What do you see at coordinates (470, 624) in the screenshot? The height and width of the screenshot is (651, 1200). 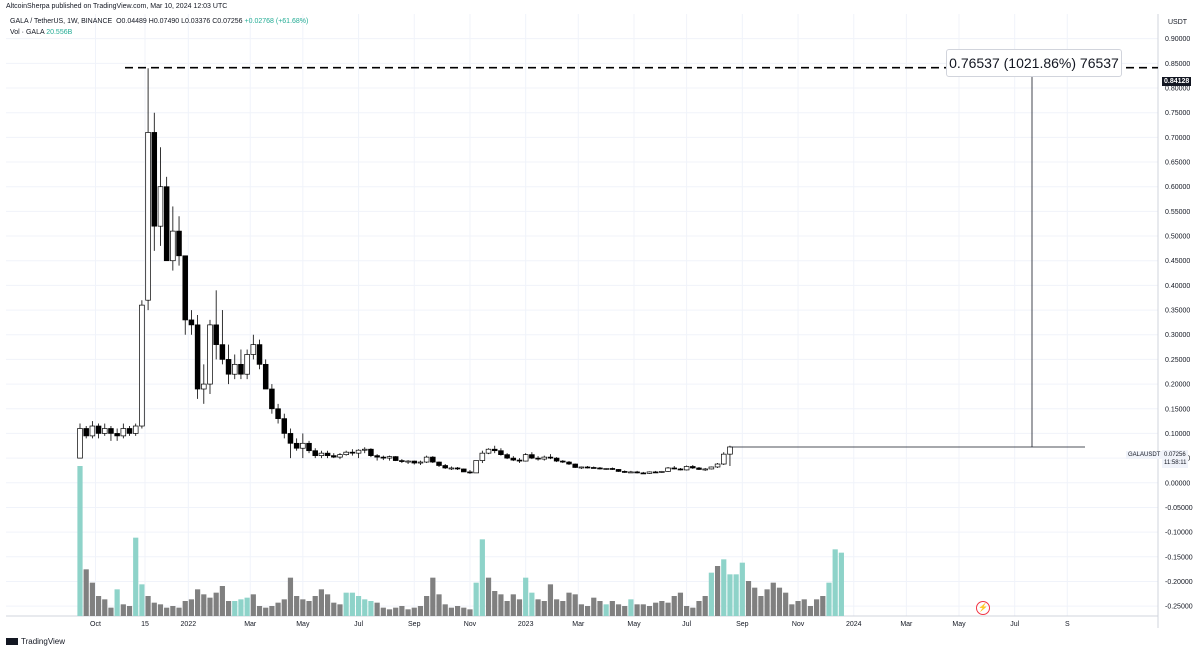 I see `x-tick-label: Nov` at bounding box center [470, 624].